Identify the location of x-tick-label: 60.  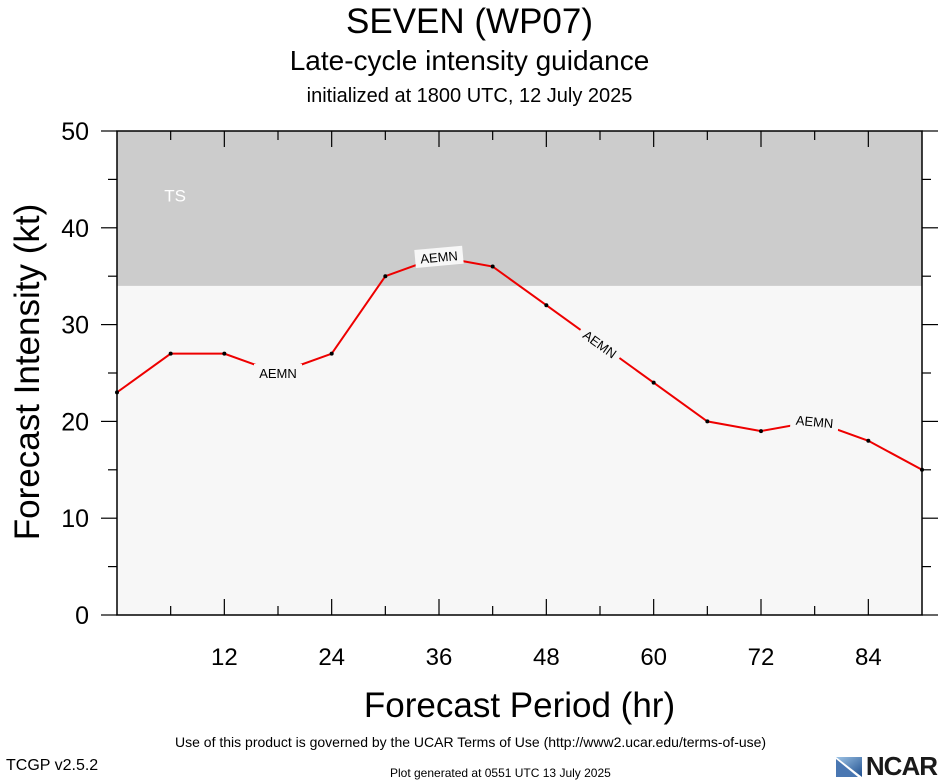
(653, 657).